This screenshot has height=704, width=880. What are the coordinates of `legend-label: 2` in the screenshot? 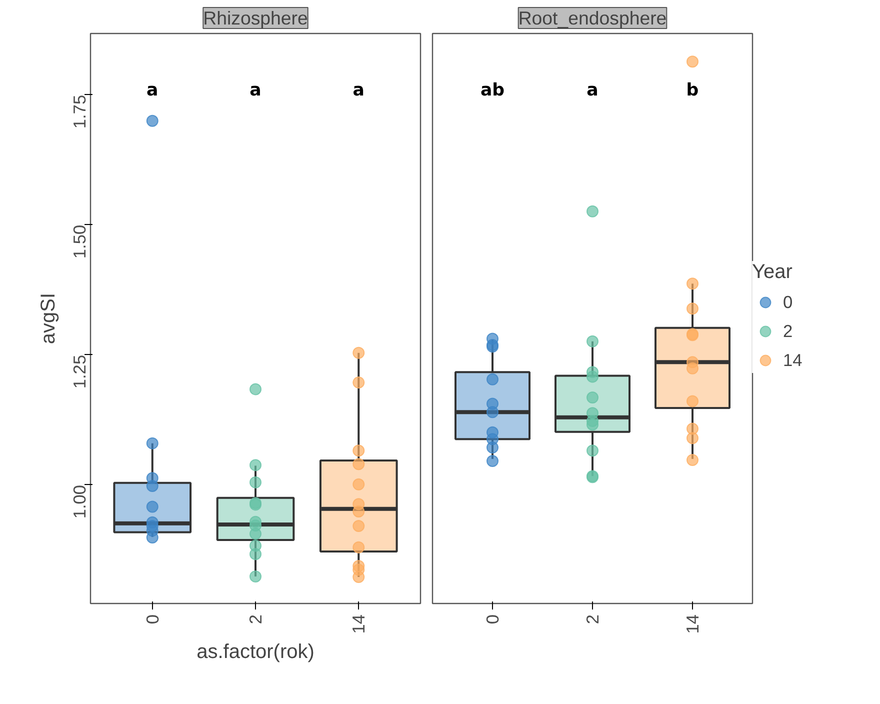 It's located at (788, 331).